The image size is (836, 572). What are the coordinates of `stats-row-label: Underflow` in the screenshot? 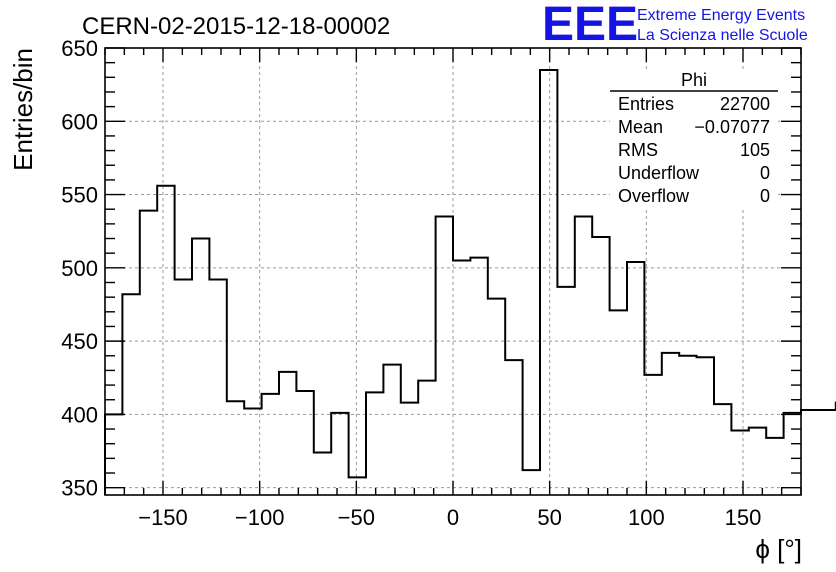 It's located at (659, 173).